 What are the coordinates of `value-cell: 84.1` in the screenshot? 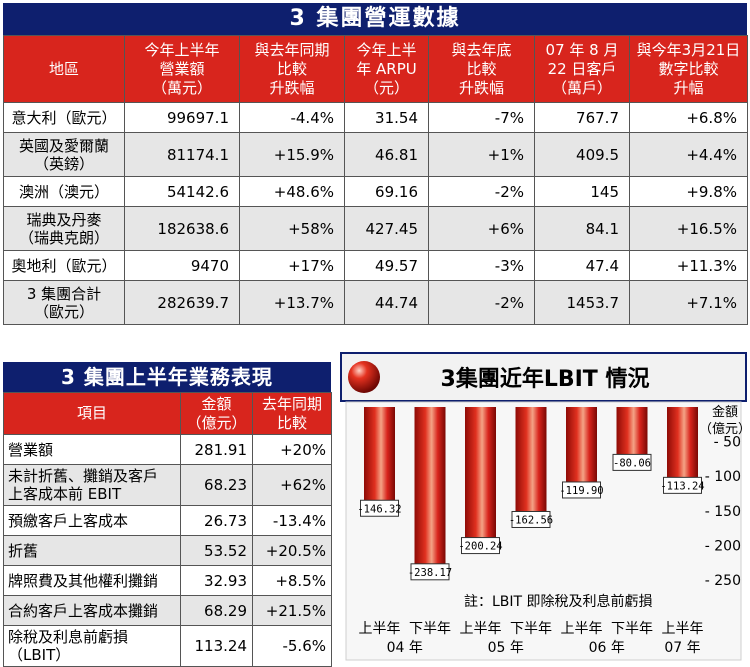 It's located at (582, 228).